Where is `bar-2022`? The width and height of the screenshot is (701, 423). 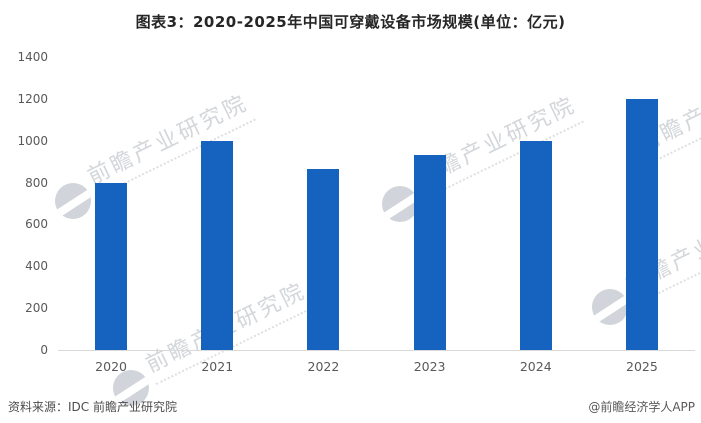 bar-2022 is located at coordinates (323, 259).